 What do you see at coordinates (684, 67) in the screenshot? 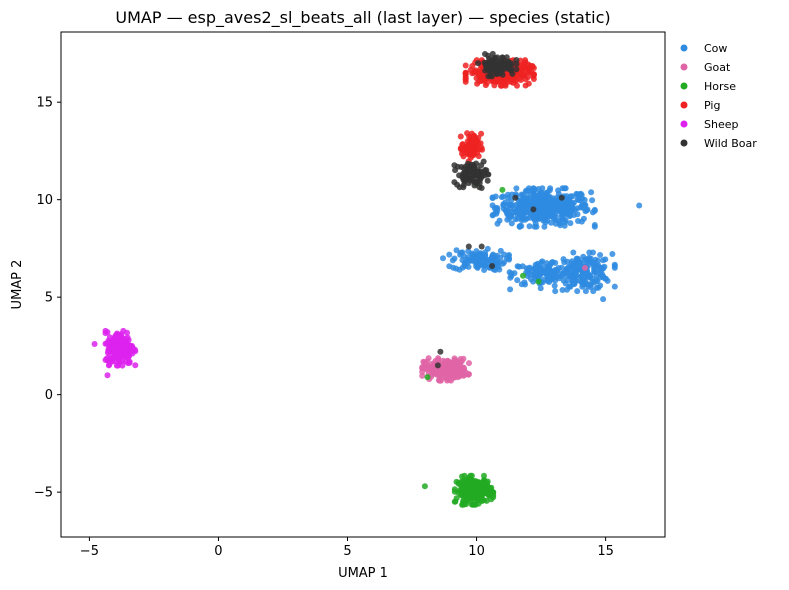
I see `legend-marker-goat` at bounding box center [684, 67].